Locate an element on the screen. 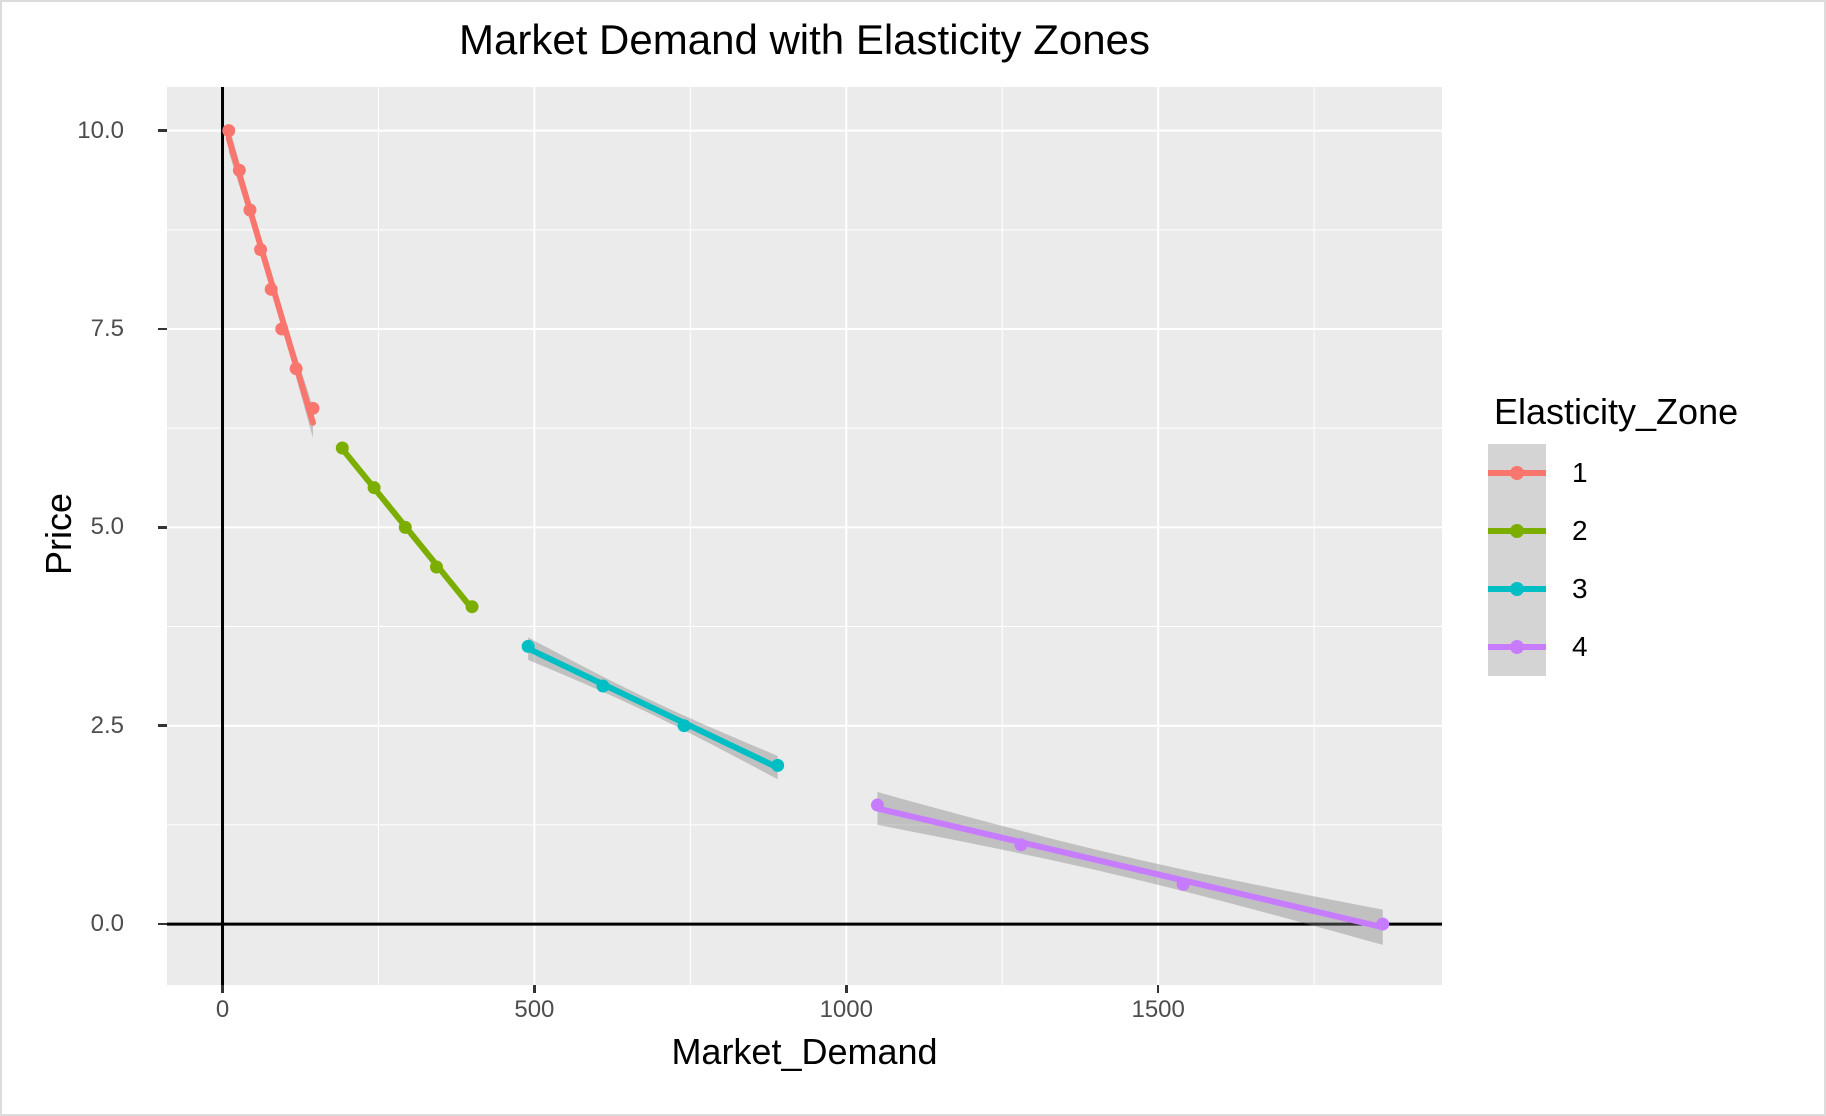 The width and height of the screenshot is (1826, 1116). legend-label-2: 2 is located at coordinates (1580, 530).